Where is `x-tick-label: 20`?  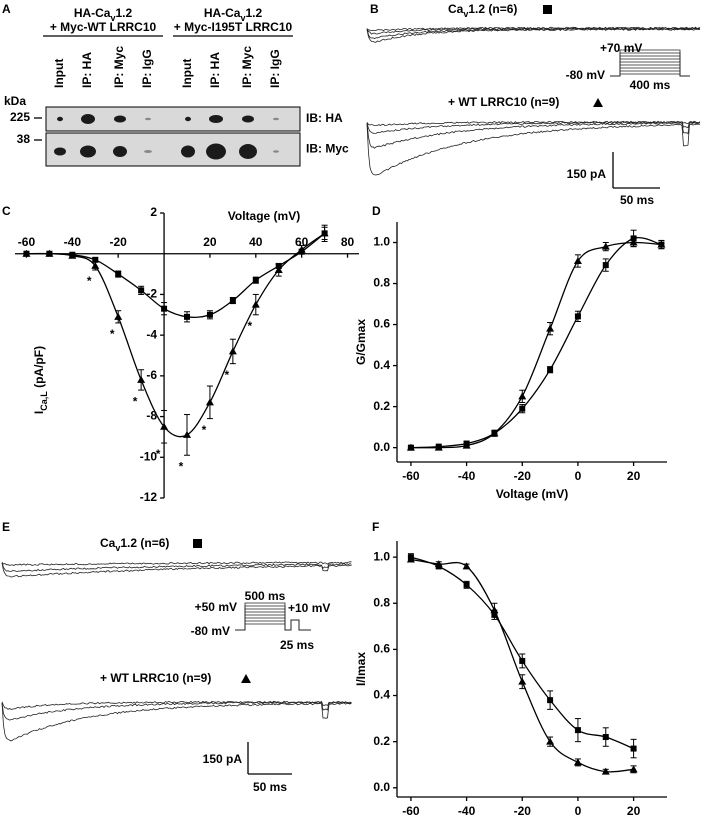
x-tick-label: 20 is located at coordinates (634, 476).